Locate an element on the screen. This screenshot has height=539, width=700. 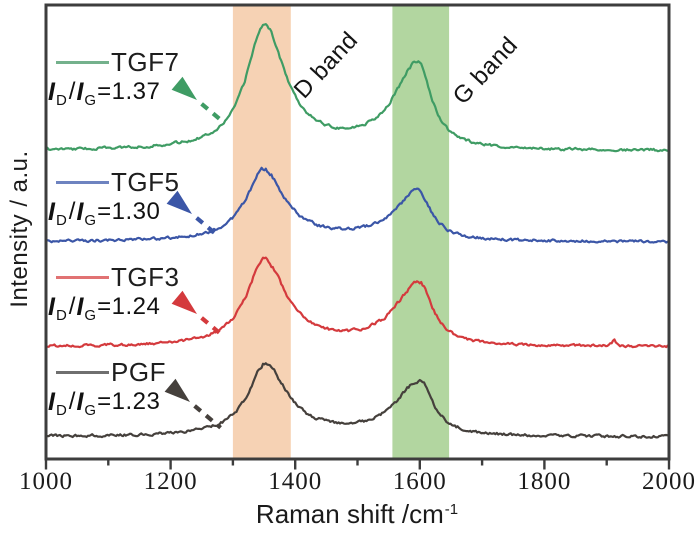
ratio-value: =1.24 is located at coordinates (129, 306).